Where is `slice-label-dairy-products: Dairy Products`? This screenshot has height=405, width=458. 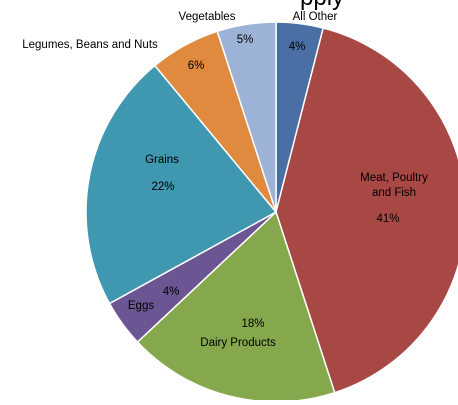
slice-label-dairy-products: Dairy Products is located at coordinates (238, 343).